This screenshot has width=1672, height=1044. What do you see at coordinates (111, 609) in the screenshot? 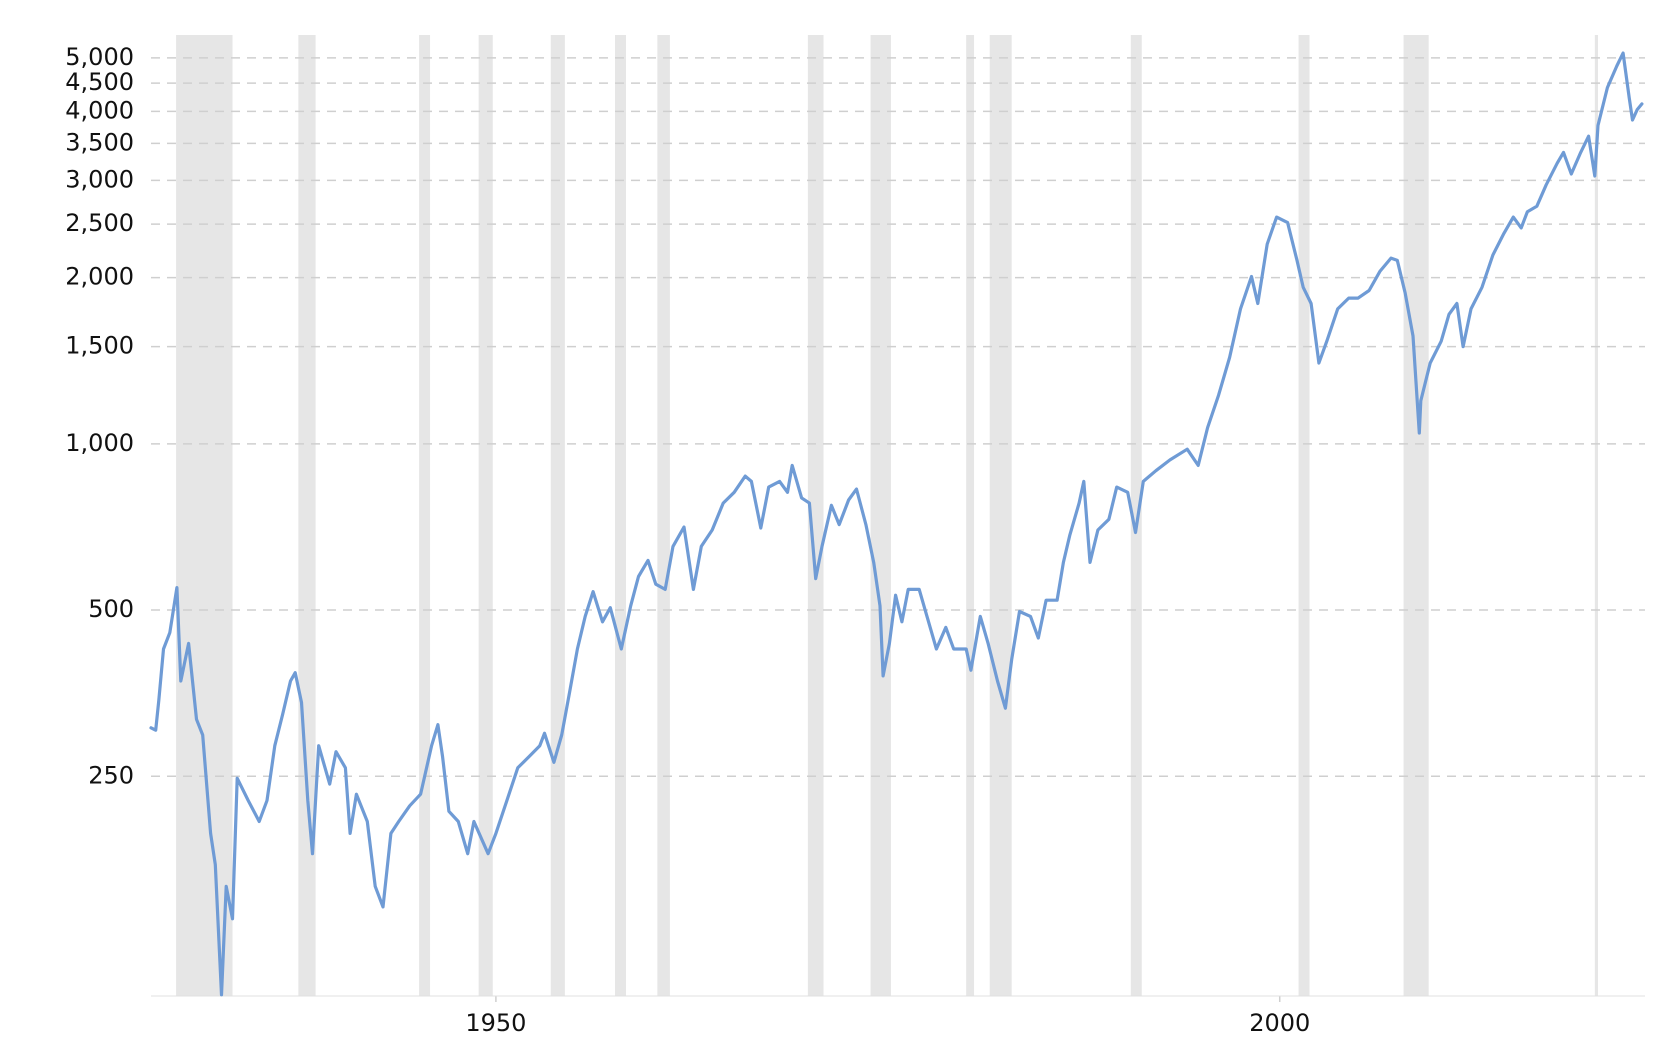
I see `y-tick-label: 500` at bounding box center [111, 609].